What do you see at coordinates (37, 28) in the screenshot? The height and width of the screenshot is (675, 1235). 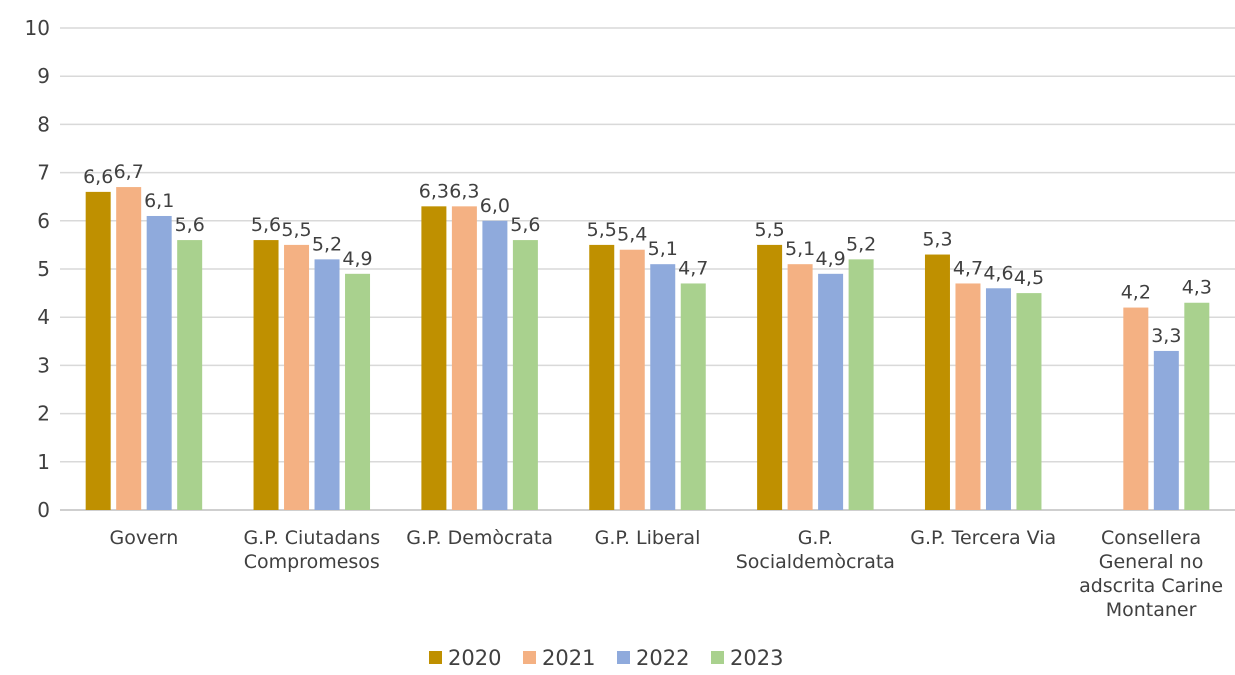 I see `y-tick-label: 10` at bounding box center [37, 28].